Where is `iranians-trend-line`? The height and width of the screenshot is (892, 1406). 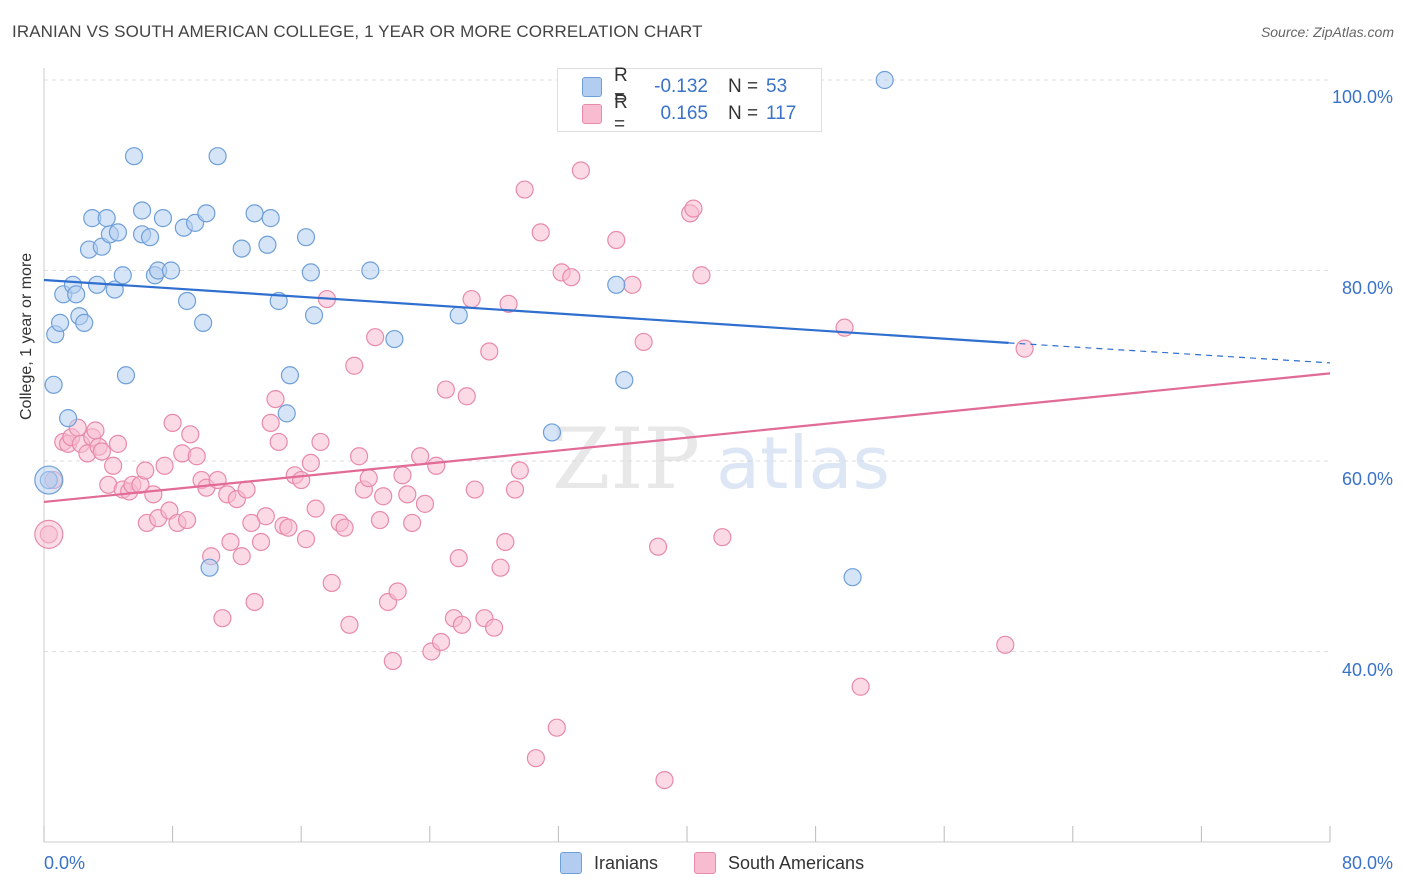
iranians-trend-line is located at coordinates (526, 311).